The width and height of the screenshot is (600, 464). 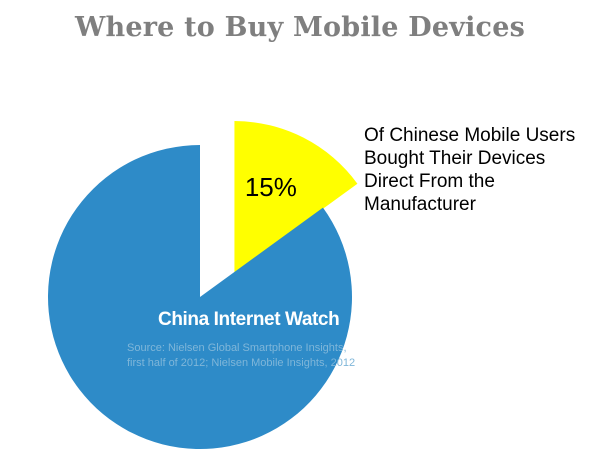 What do you see at coordinates (470, 135) in the screenshot?
I see `annotation-line-1: Of Chinese Mobile Users` at bounding box center [470, 135].